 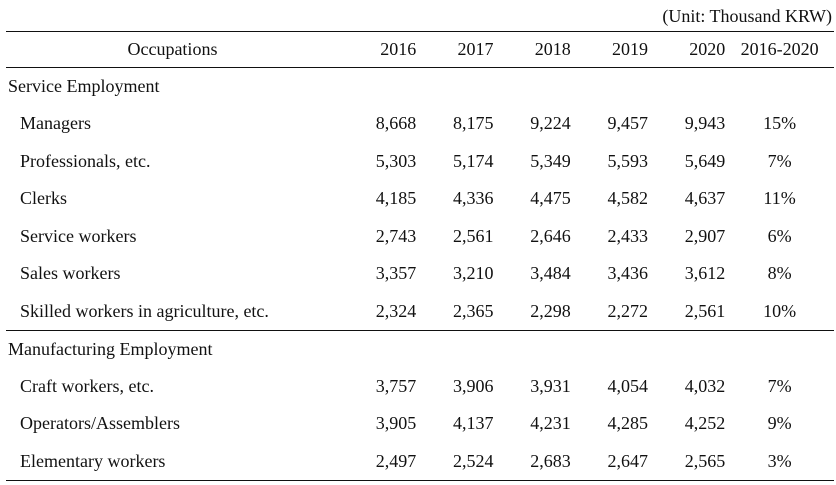 What do you see at coordinates (627, 385) in the screenshot?
I see `value-cell: 4,054` at bounding box center [627, 385].